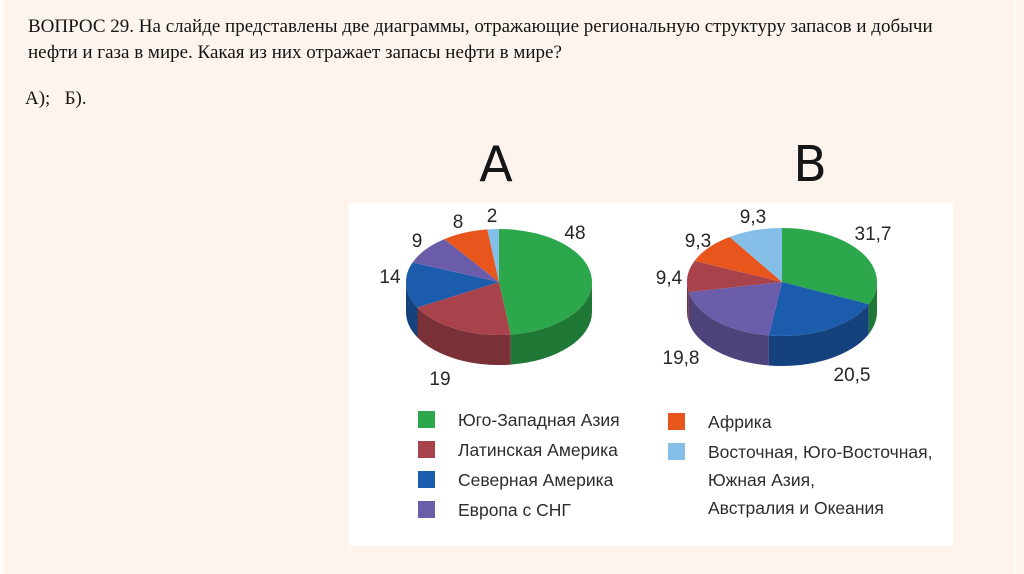  What do you see at coordinates (669, 278) in the screenshot?
I see `pie-value-label: 9,4` at bounding box center [669, 278].